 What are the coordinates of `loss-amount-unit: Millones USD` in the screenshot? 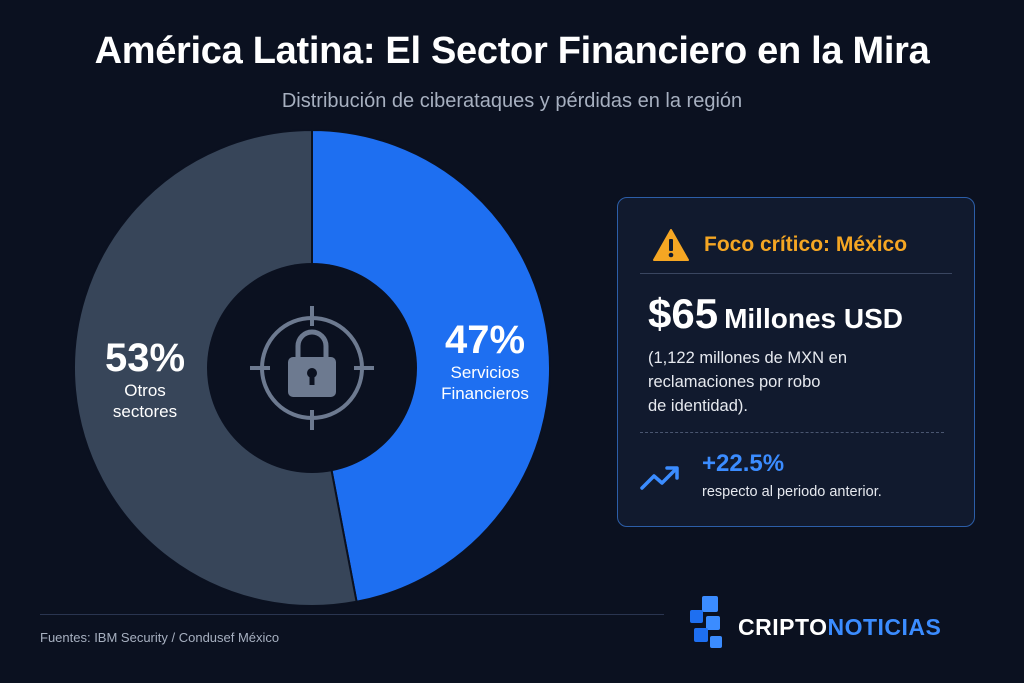 It's located at (813, 318).